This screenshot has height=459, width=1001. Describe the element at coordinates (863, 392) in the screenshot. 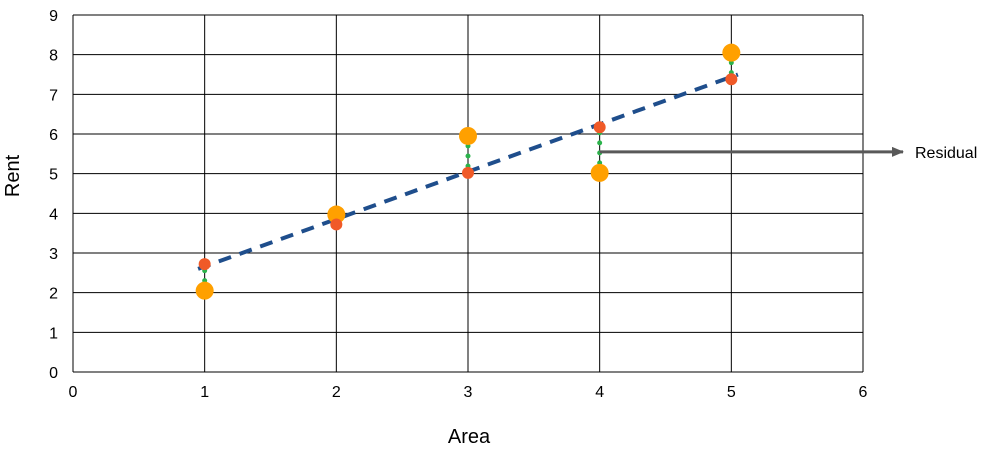

I see `x-tick-label: 6` at that location.